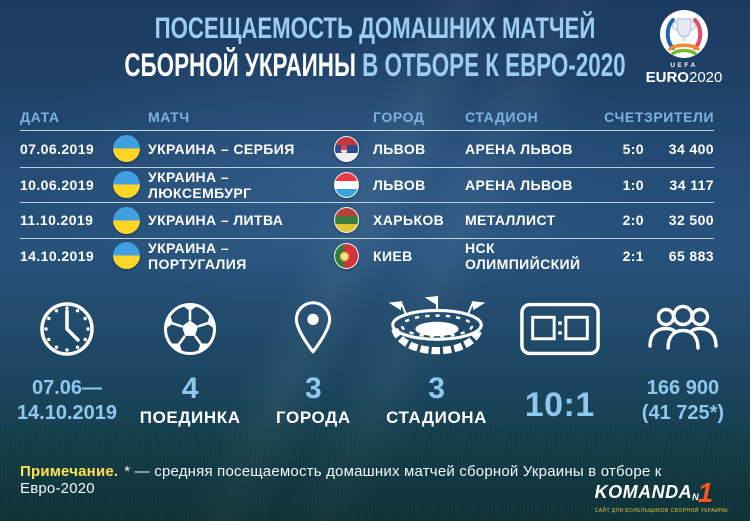 Image resolution: width=750 pixels, height=521 pixels. I want to click on match-score: 2:0, so click(633, 220).